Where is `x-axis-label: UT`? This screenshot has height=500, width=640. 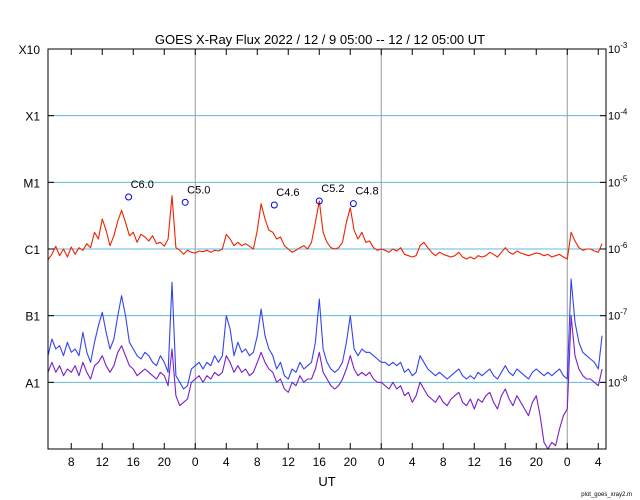 x-axis-label: UT is located at coordinates (326, 481).